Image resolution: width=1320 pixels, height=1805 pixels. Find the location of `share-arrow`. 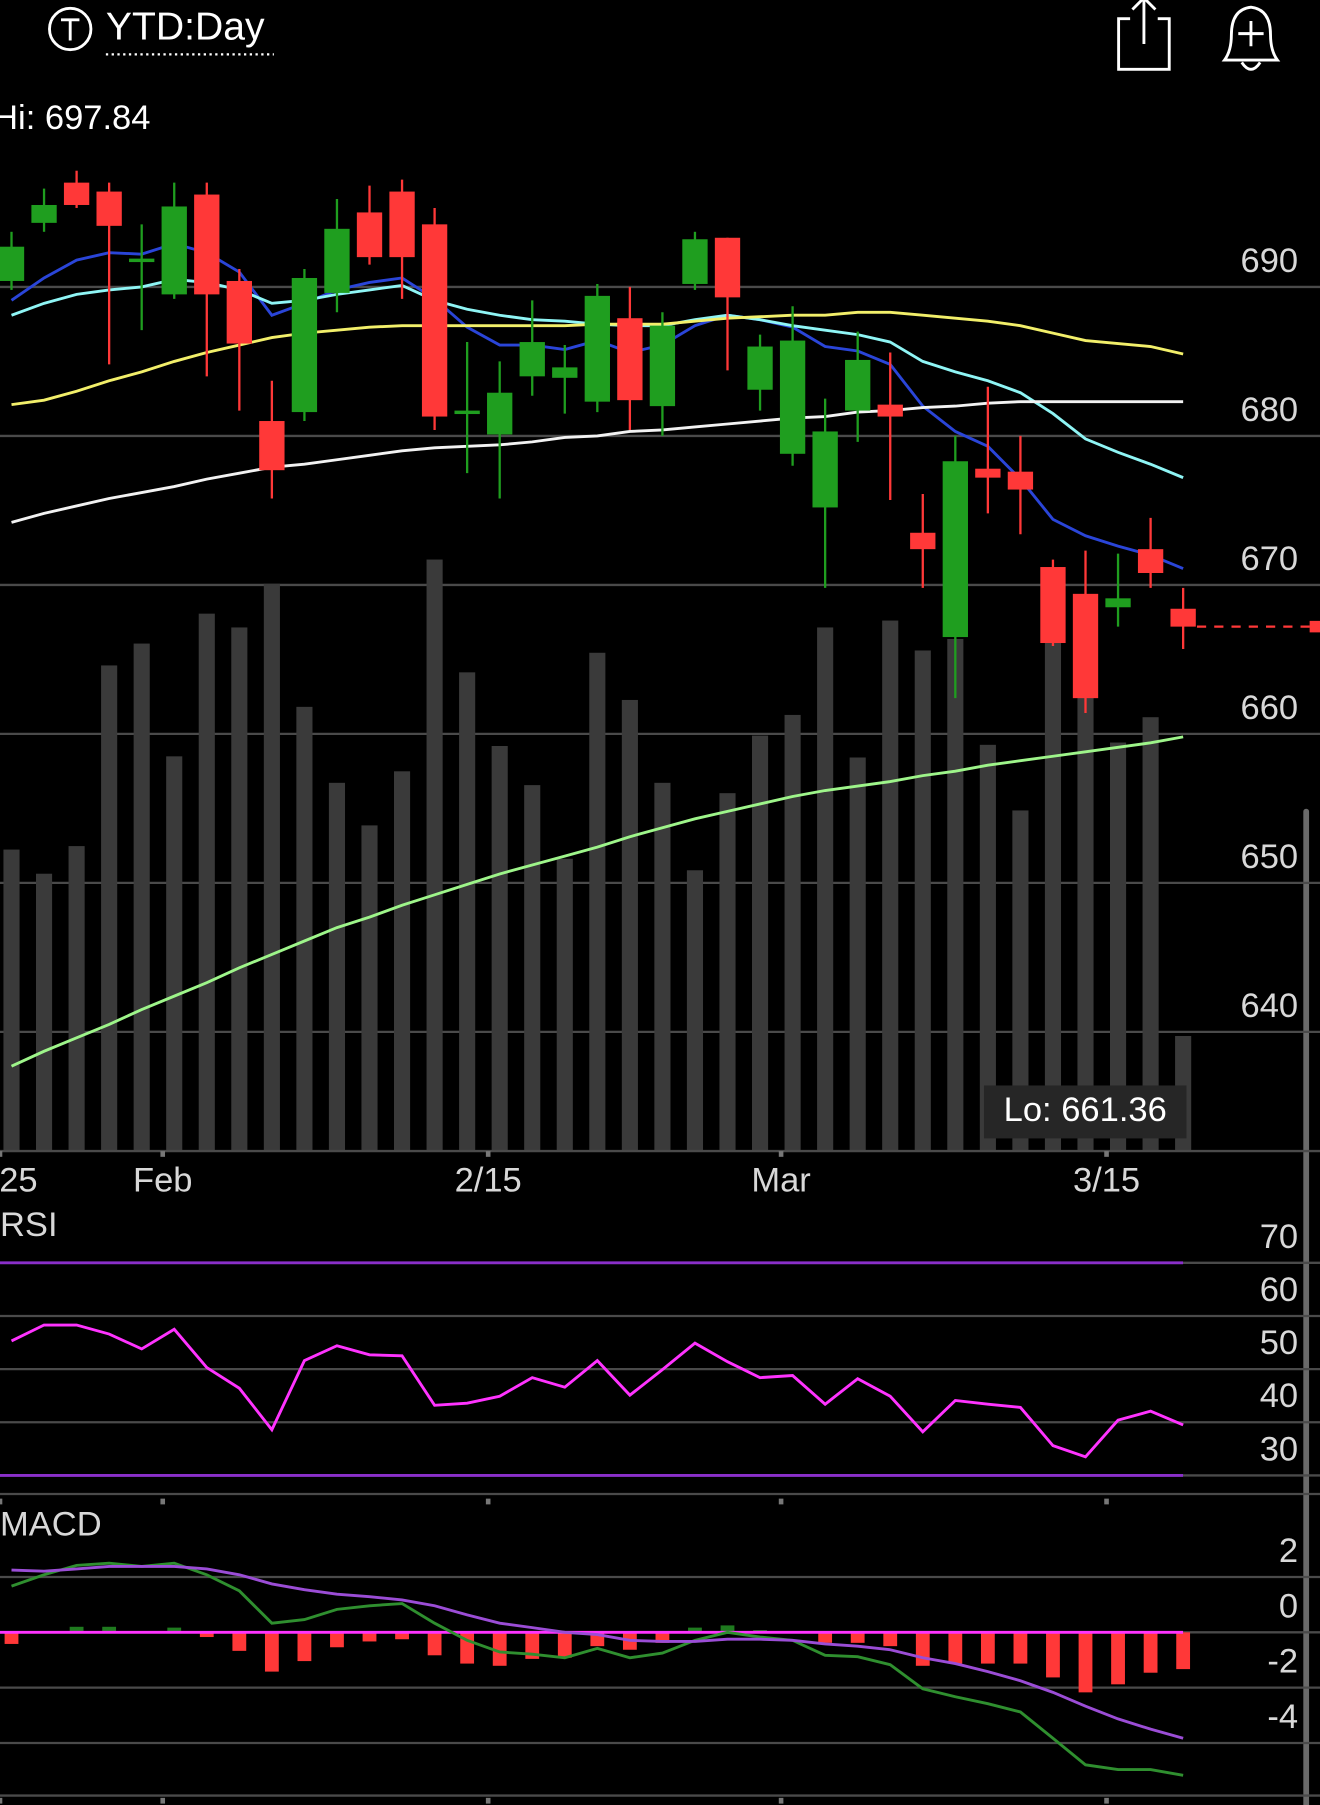

share-arrow is located at coordinates (1144, 22).